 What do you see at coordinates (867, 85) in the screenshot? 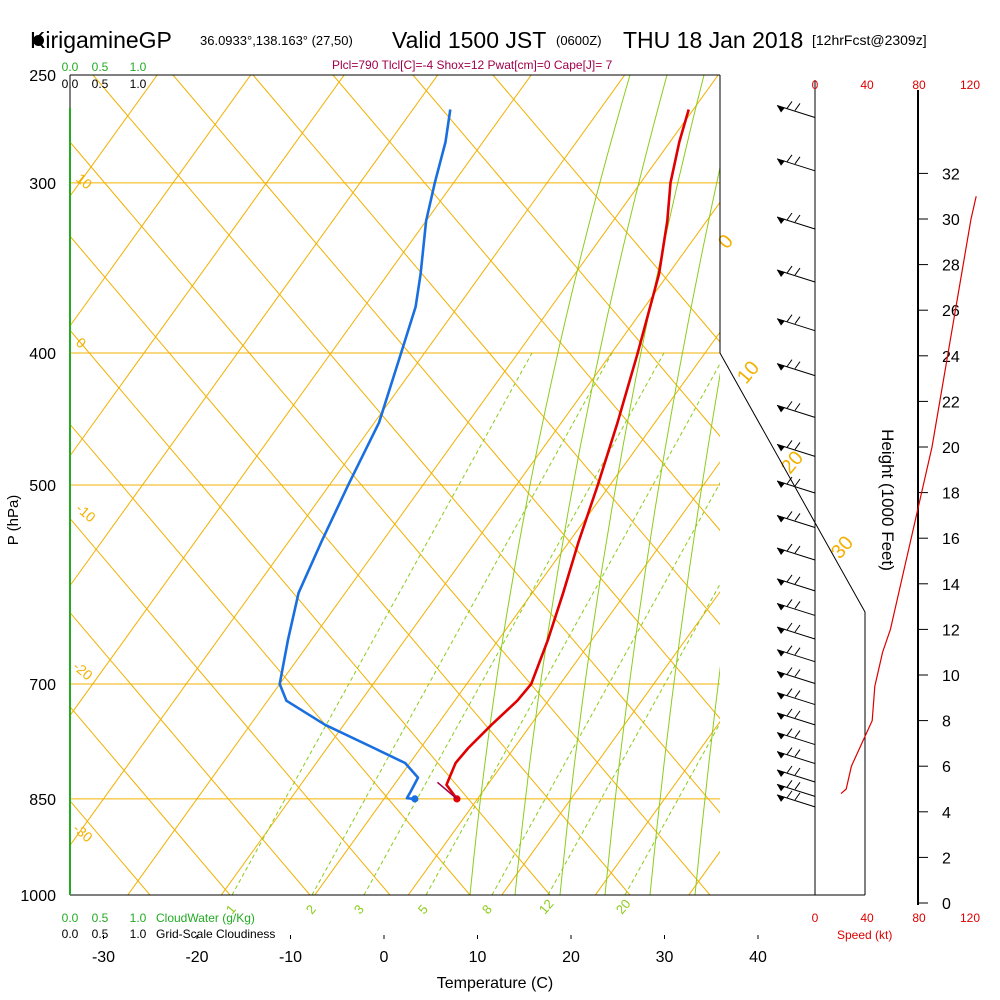
I see `speed-tick-top: 40` at bounding box center [867, 85].